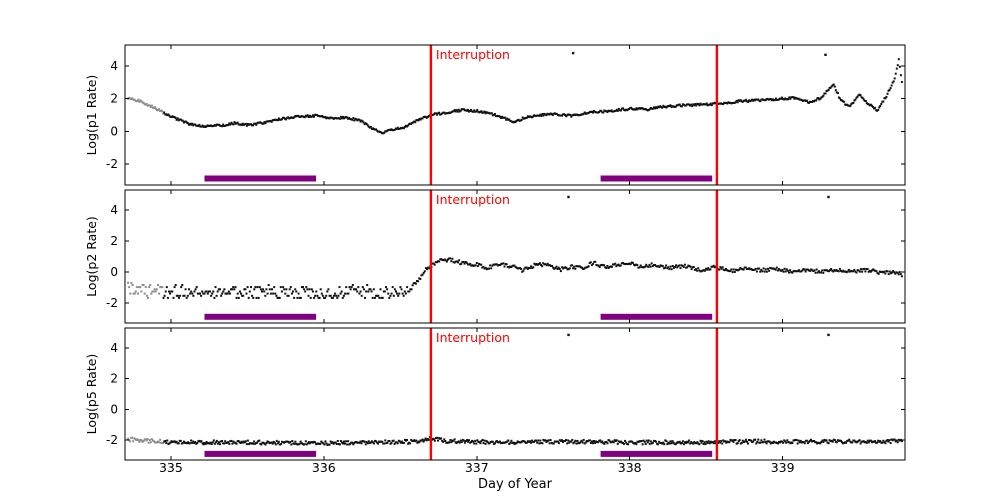 The image size is (1000, 500). What do you see at coordinates (114, 272) in the screenshot?
I see `y-tick-label: 0` at bounding box center [114, 272].